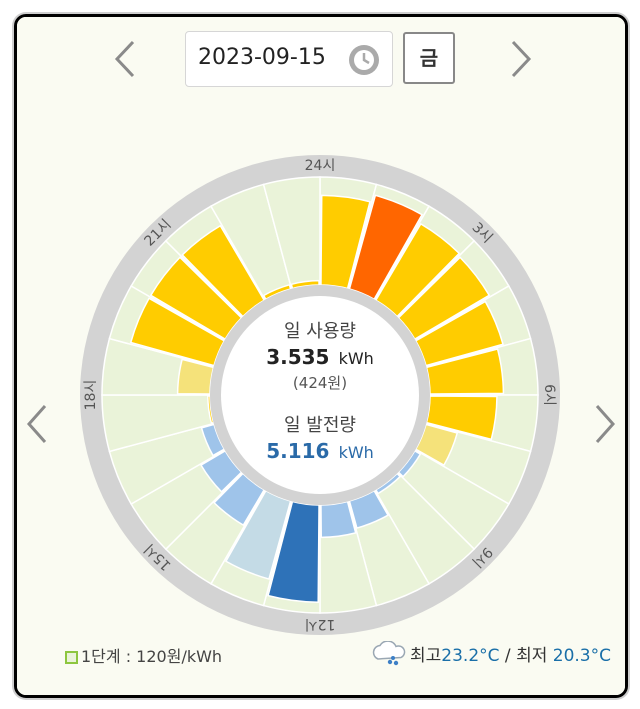 This screenshot has height=709, width=640. I want to click on generation-title: 일 발전량, so click(320, 425).